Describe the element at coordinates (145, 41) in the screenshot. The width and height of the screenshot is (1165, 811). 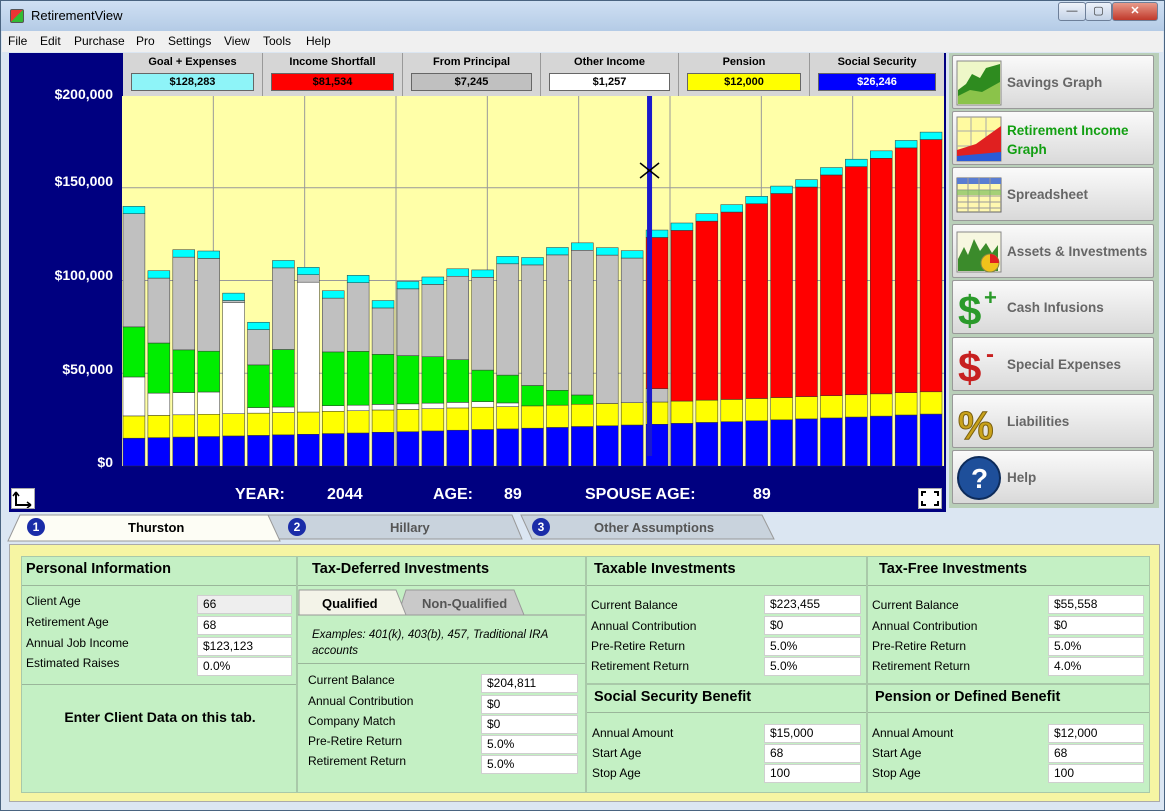
I see `menu-pro: Pro` at that location.